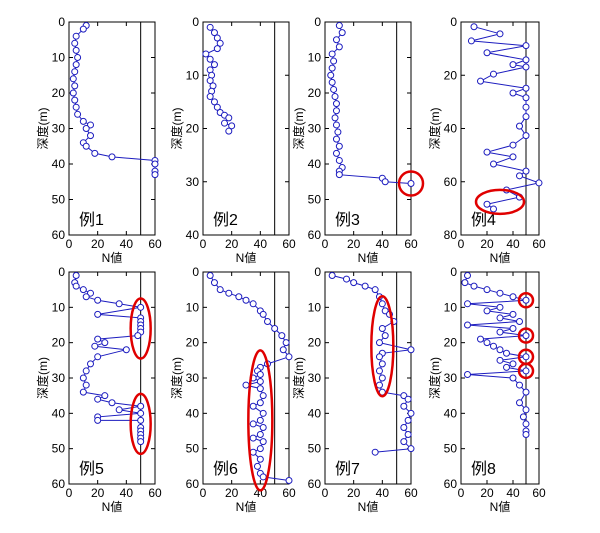 The width and height of the screenshot is (600, 533). What do you see at coordinates (506, 118) in the screenshot?
I see `series-line` at bounding box center [506, 118].